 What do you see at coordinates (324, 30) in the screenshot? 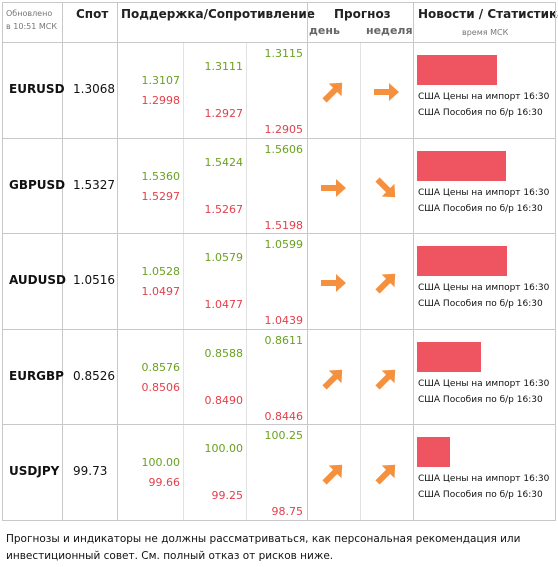
I see `day-header: день` at bounding box center [324, 30].